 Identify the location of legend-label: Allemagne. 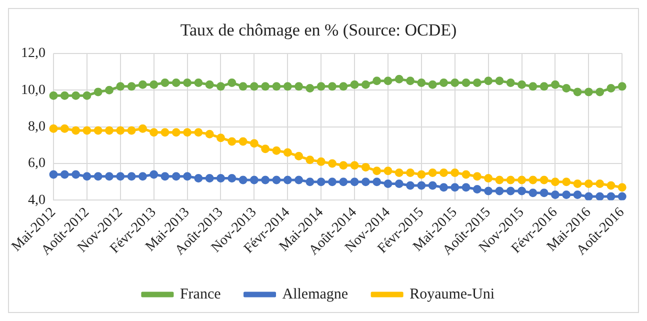
(315, 294).